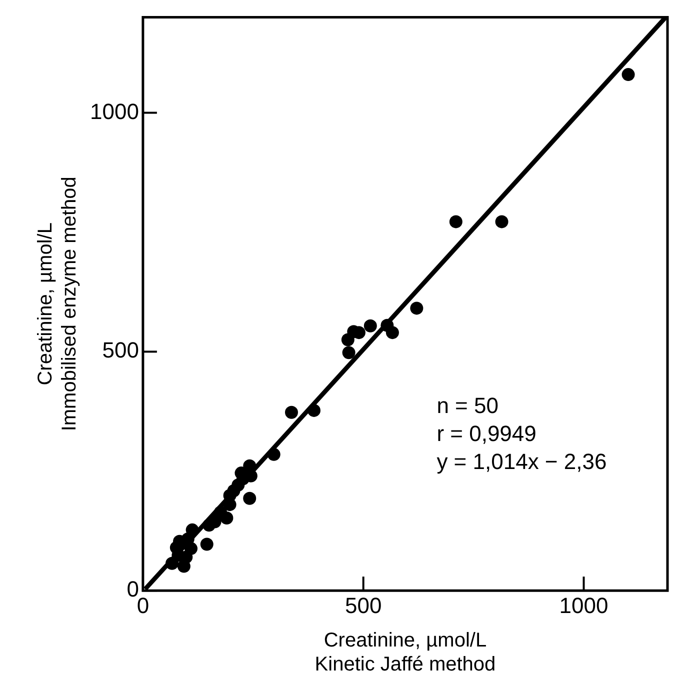 This screenshot has width=674, height=685. I want to click on y-tick-label: 0, so click(132, 589).